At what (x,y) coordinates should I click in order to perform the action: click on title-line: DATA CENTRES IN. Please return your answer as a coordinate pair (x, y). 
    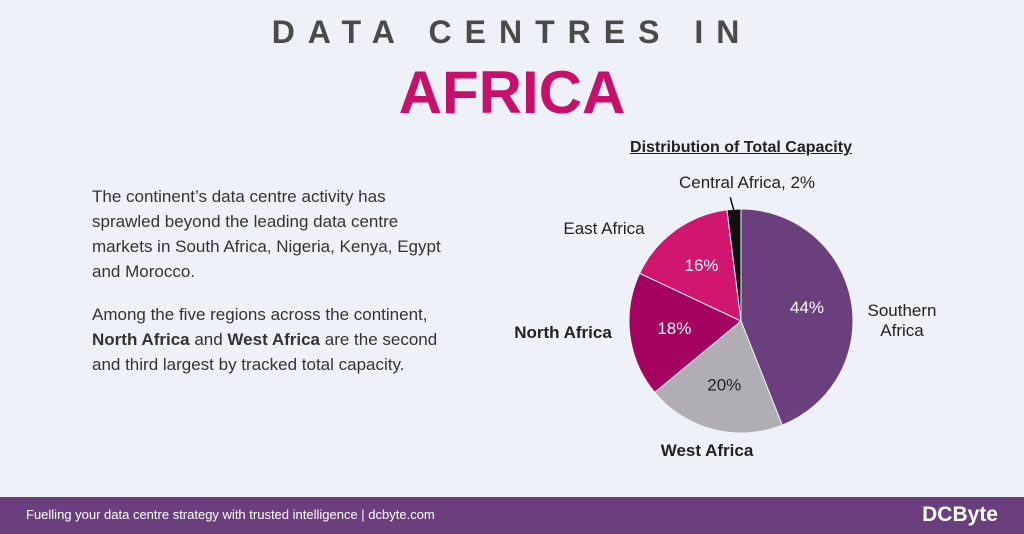
    Looking at the image, I should click on (512, 32).